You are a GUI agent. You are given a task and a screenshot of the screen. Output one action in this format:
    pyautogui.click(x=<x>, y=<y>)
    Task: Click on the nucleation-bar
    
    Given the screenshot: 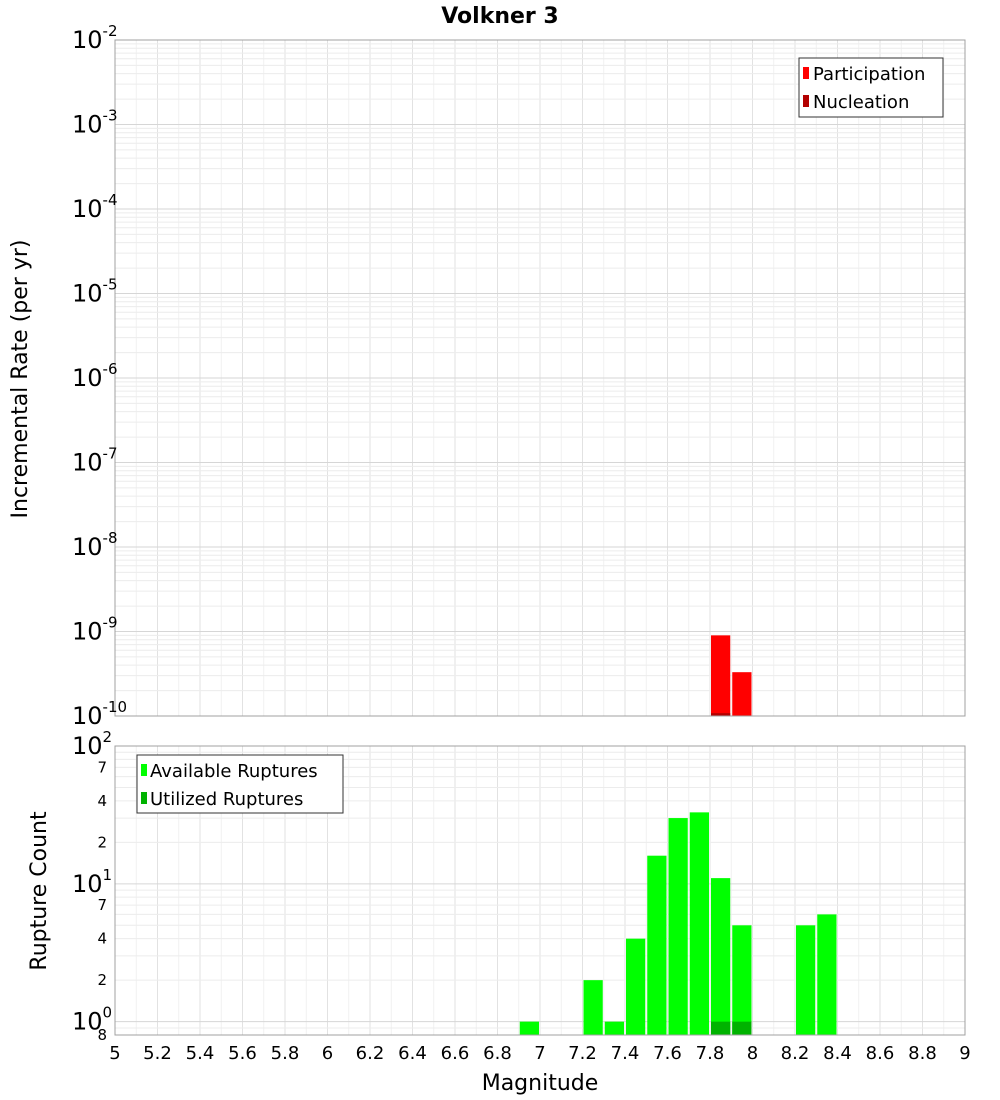 What is the action you would take?
    pyautogui.click(x=721, y=714)
    